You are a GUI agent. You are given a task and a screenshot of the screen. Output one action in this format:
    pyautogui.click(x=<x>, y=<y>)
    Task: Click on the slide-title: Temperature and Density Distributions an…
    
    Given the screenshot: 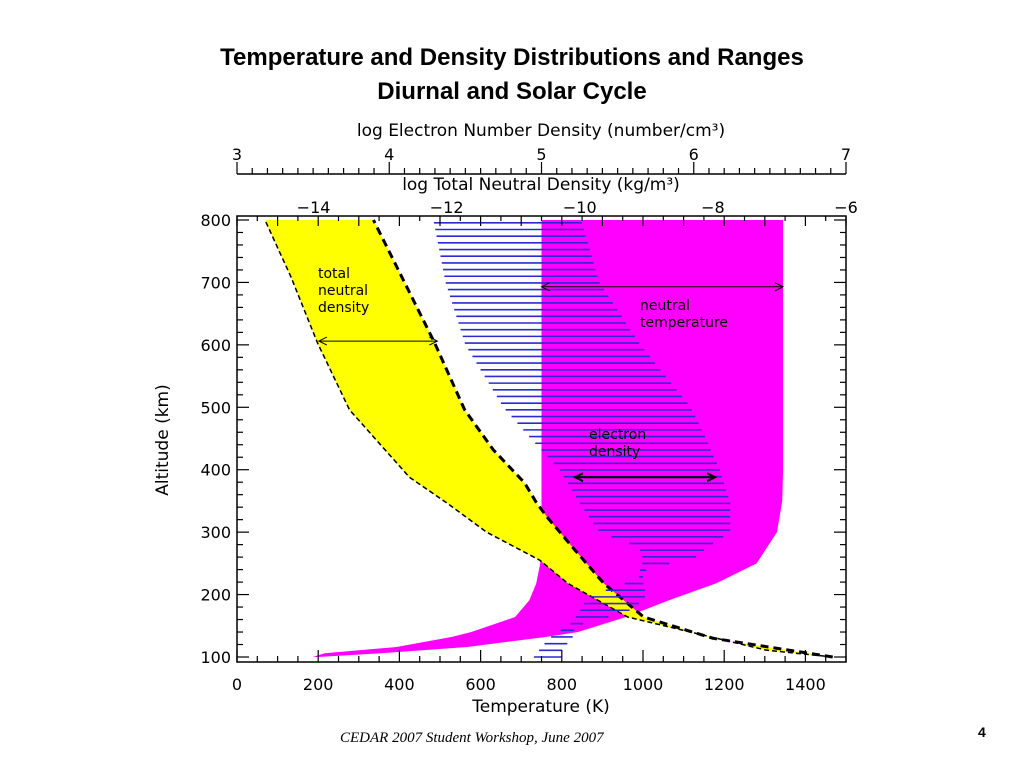 What is the action you would take?
    pyautogui.click(x=512, y=57)
    